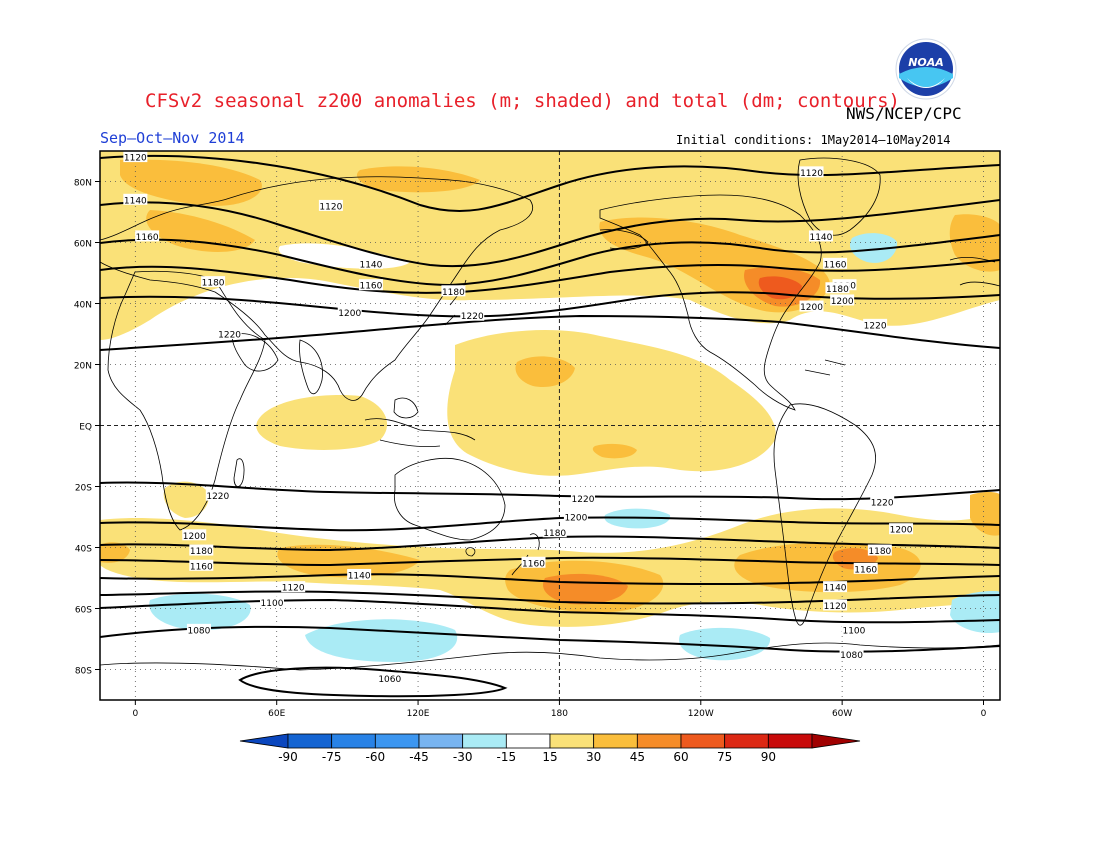  I want to click on lat-tick-label: 60N, so click(83, 245).